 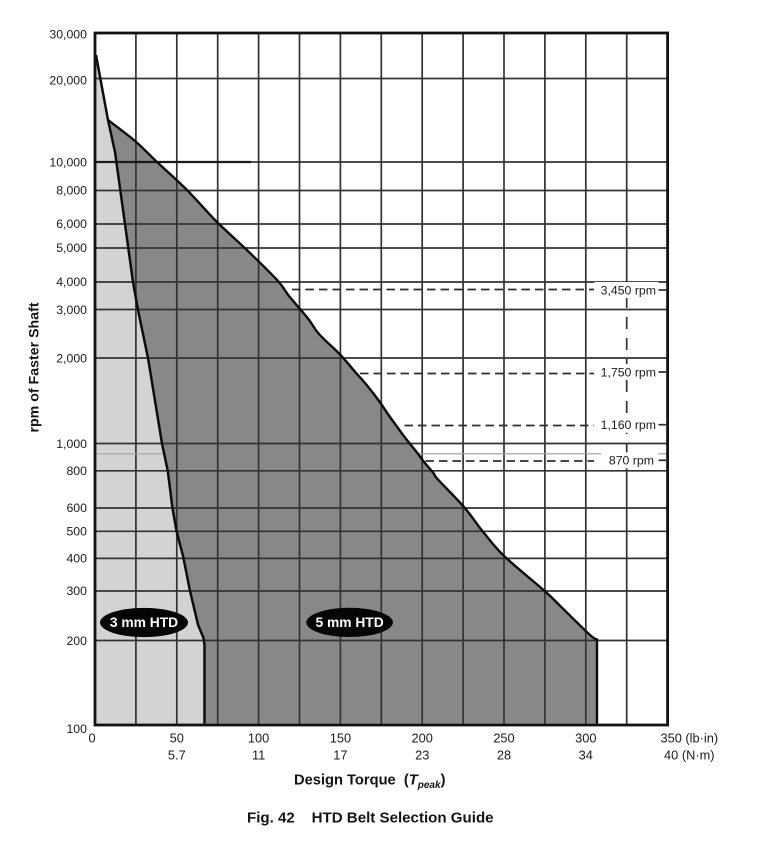 I want to click on svg-text: 8,000, so click(x=71, y=191).